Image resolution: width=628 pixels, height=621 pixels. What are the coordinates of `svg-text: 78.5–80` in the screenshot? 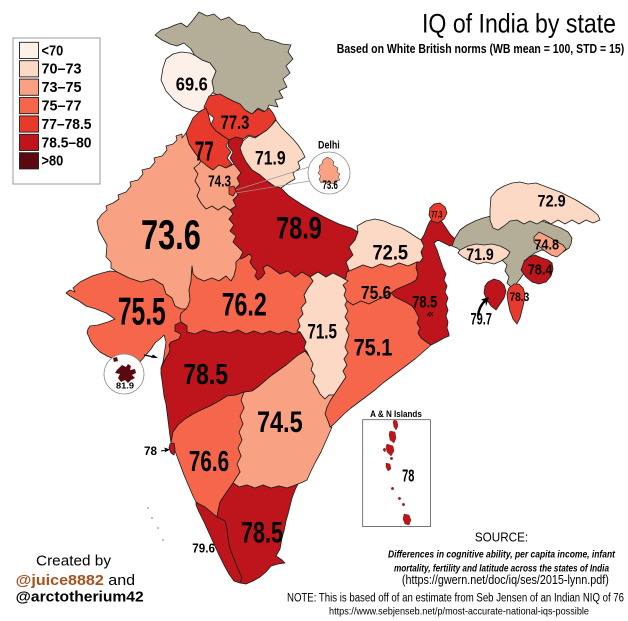 It's located at (67, 142).